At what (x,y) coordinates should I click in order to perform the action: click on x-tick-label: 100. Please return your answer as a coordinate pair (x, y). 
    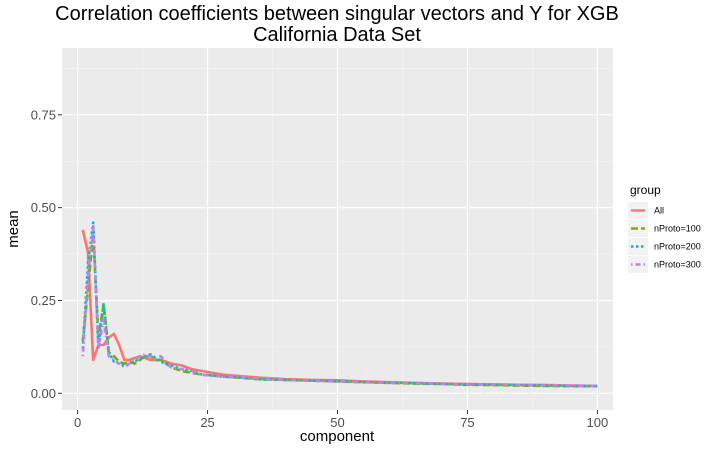
    Looking at the image, I should click on (598, 422).